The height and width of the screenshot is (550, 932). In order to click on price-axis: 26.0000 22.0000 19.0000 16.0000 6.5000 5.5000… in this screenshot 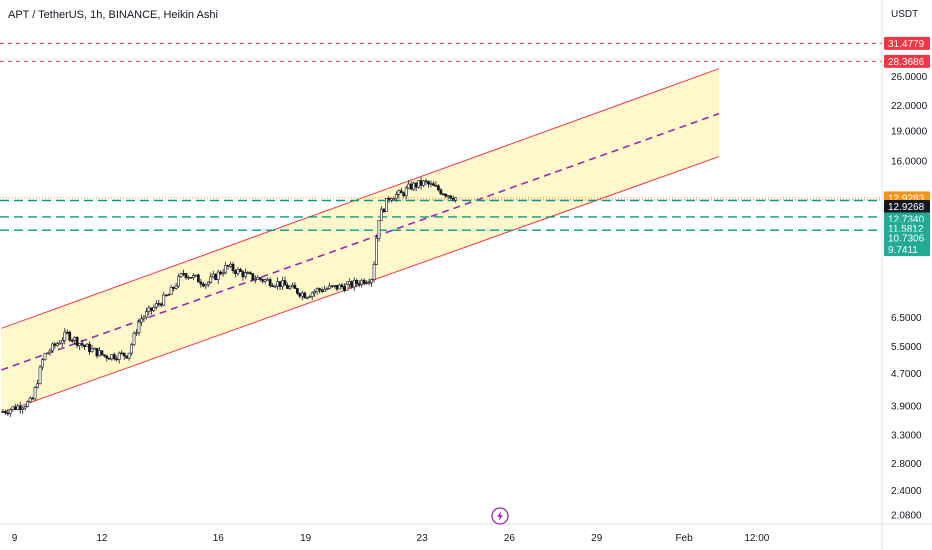, I will do `click(909, 297)`.